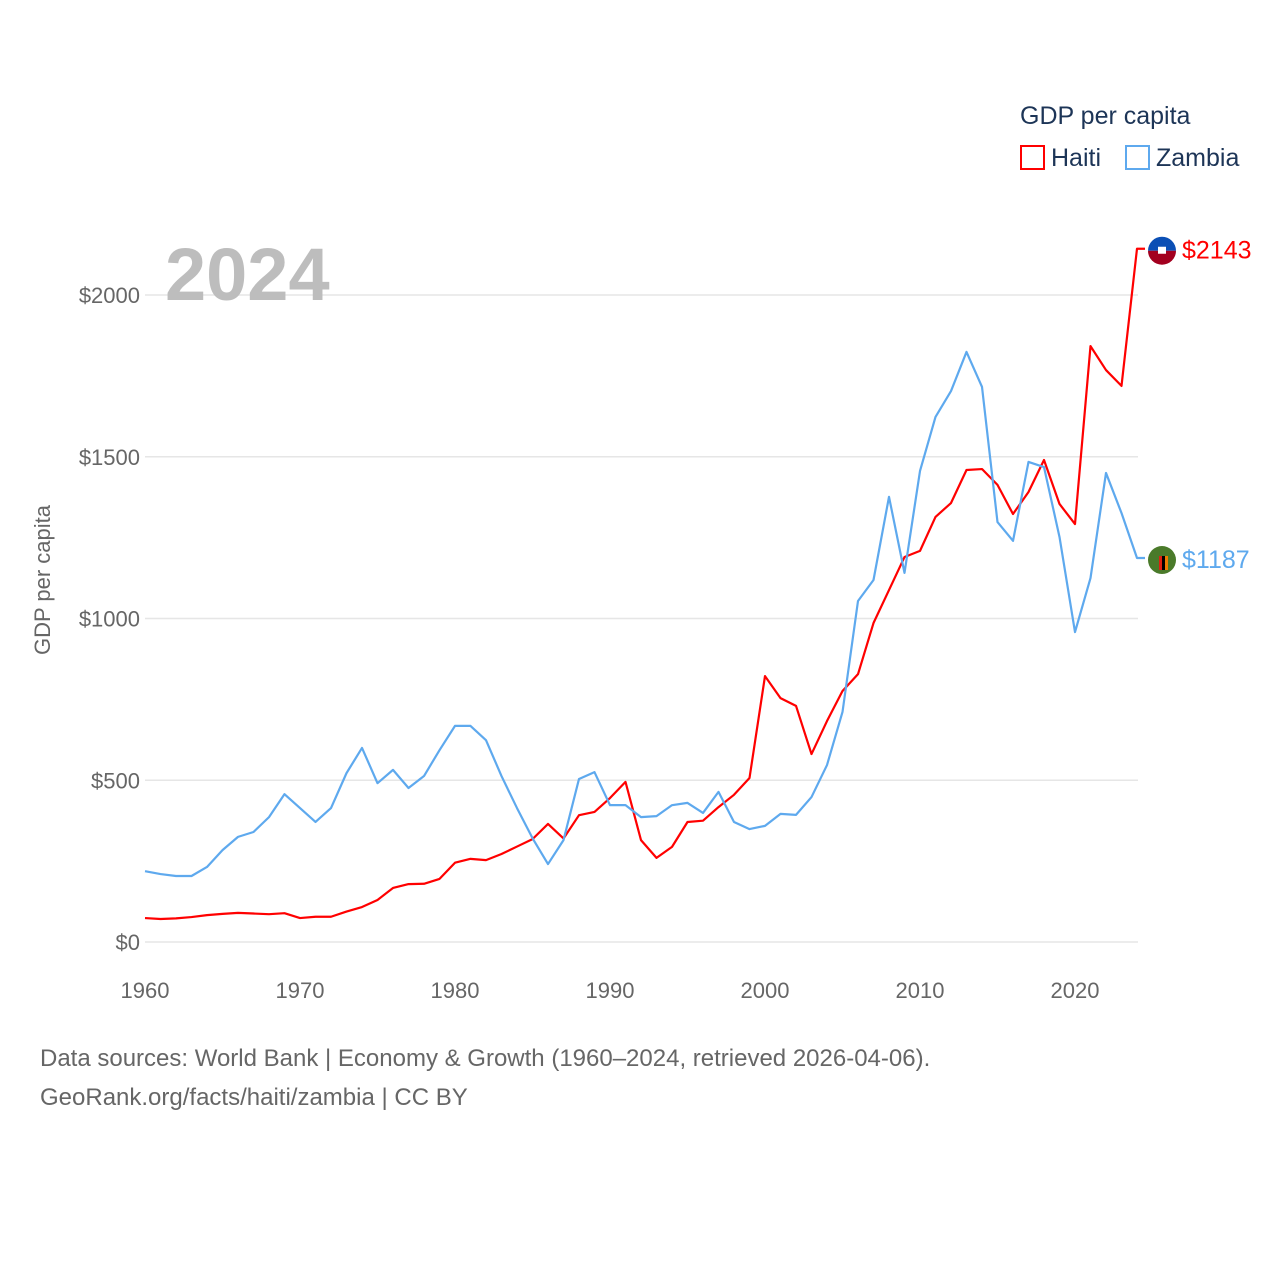 The image size is (1280, 1280). What do you see at coordinates (455, 990) in the screenshot?
I see `x-tick-label: 1980` at bounding box center [455, 990].